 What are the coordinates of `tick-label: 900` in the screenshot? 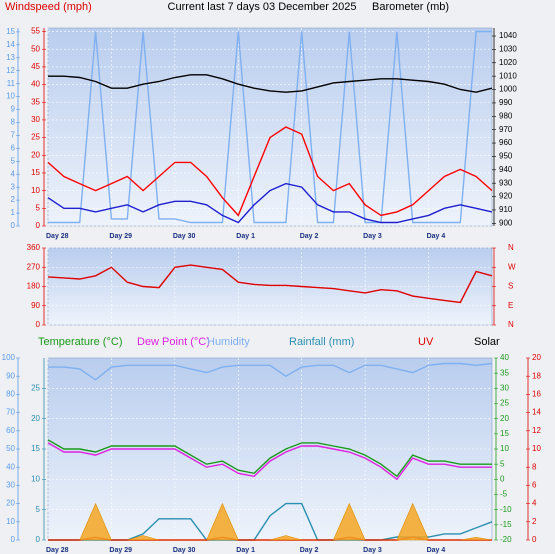 It's located at (506, 222).